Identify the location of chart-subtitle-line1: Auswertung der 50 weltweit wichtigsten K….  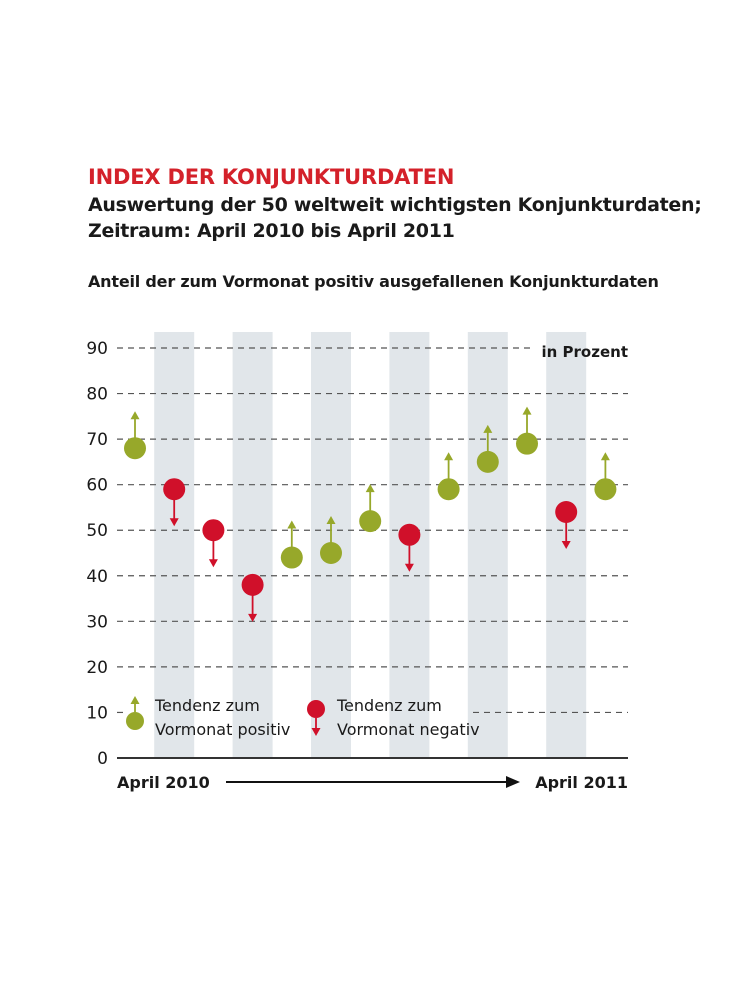
(395, 205).